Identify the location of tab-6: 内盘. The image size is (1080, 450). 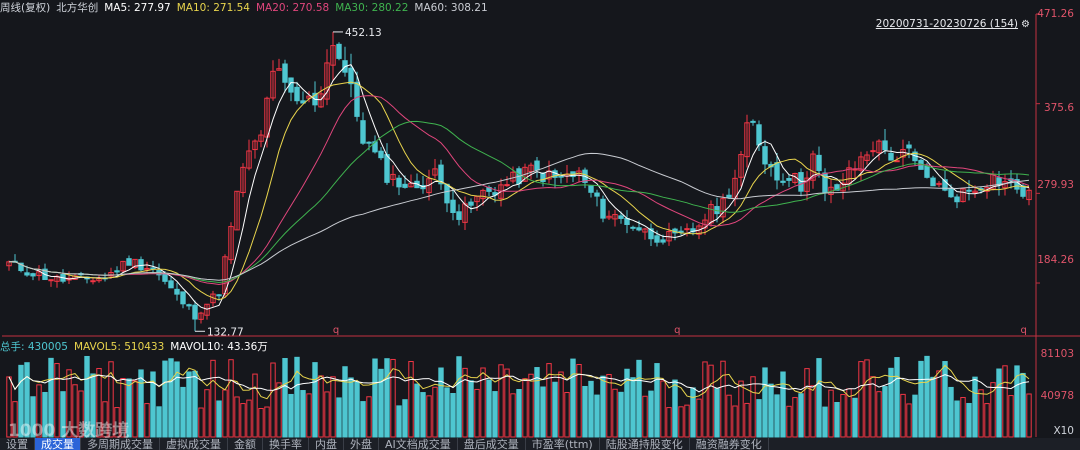
(326, 444).